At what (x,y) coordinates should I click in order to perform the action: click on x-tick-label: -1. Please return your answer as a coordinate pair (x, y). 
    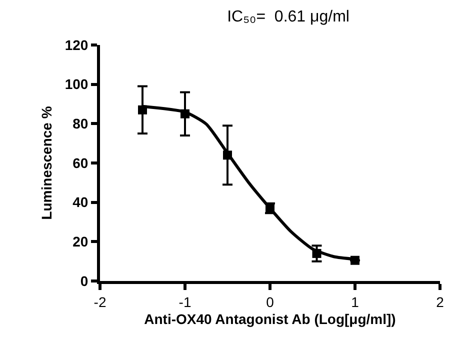
    Looking at the image, I should click on (185, 302).